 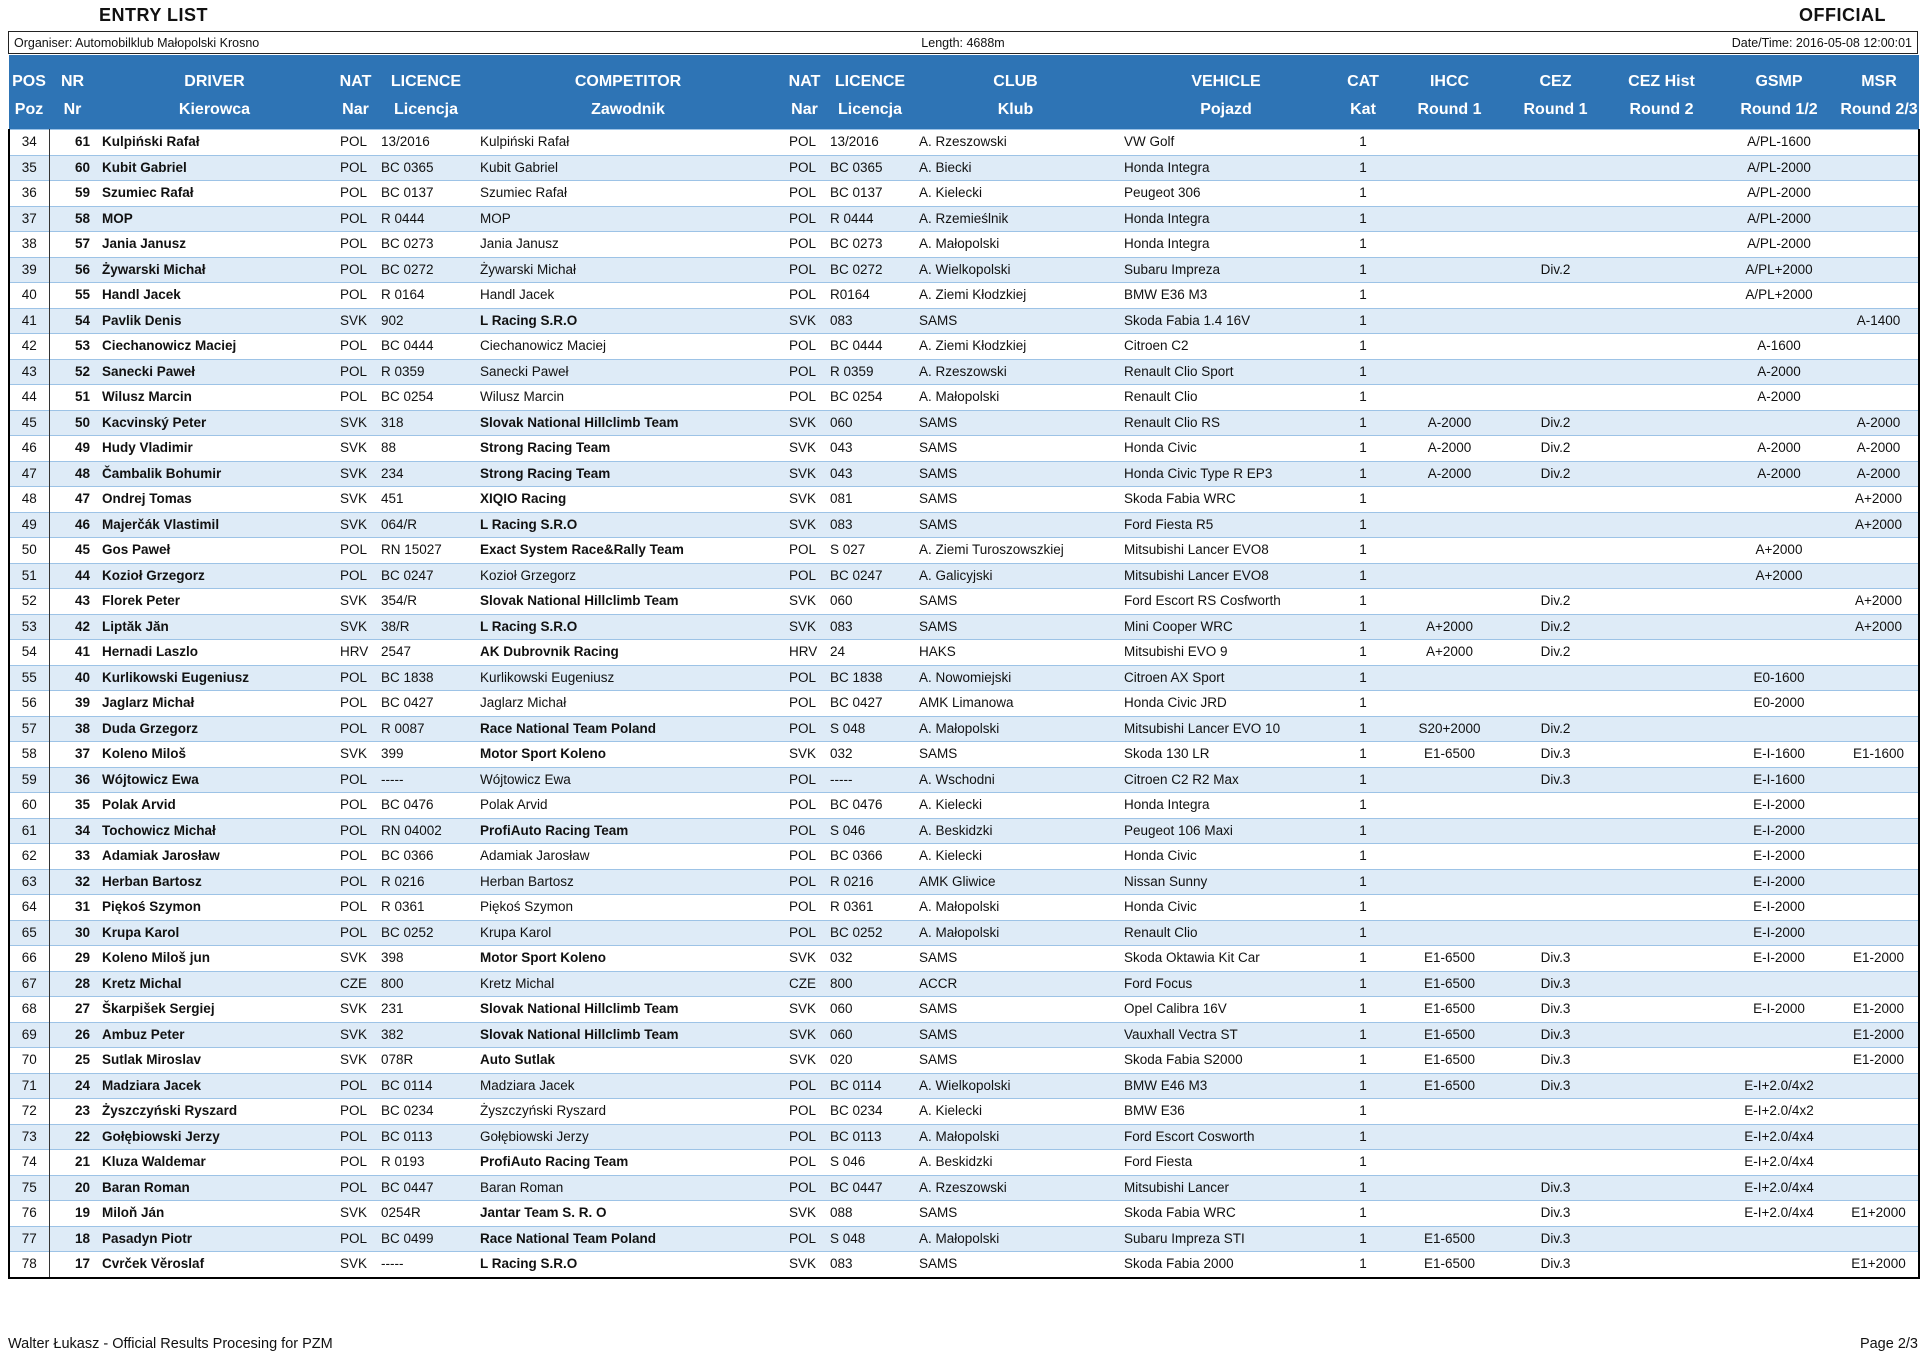 I want to click on cell-gsmp-class: E-I-1600, so click(x=1779, y=754).